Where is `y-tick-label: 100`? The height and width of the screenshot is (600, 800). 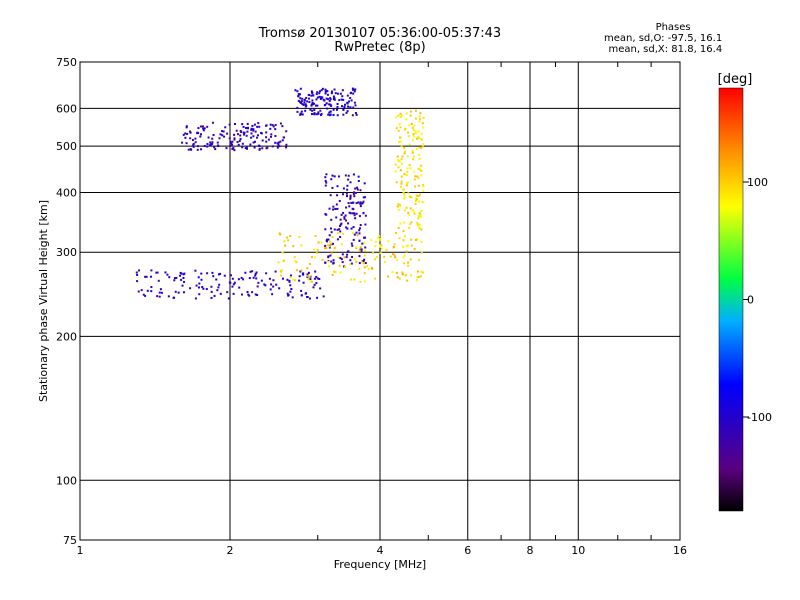 y-tick-label: 100 is located at coordinates (66, 480).